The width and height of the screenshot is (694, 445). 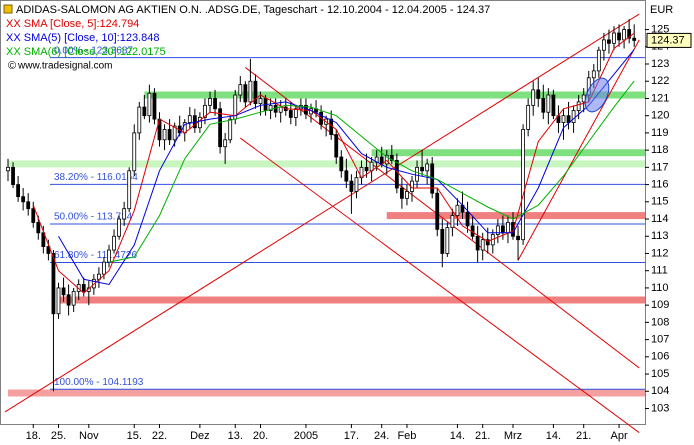 What do you see at coordinates (33, 436) in the screenshot?
I see `x-tick-label: 18.` at bounding box center [33, 436].